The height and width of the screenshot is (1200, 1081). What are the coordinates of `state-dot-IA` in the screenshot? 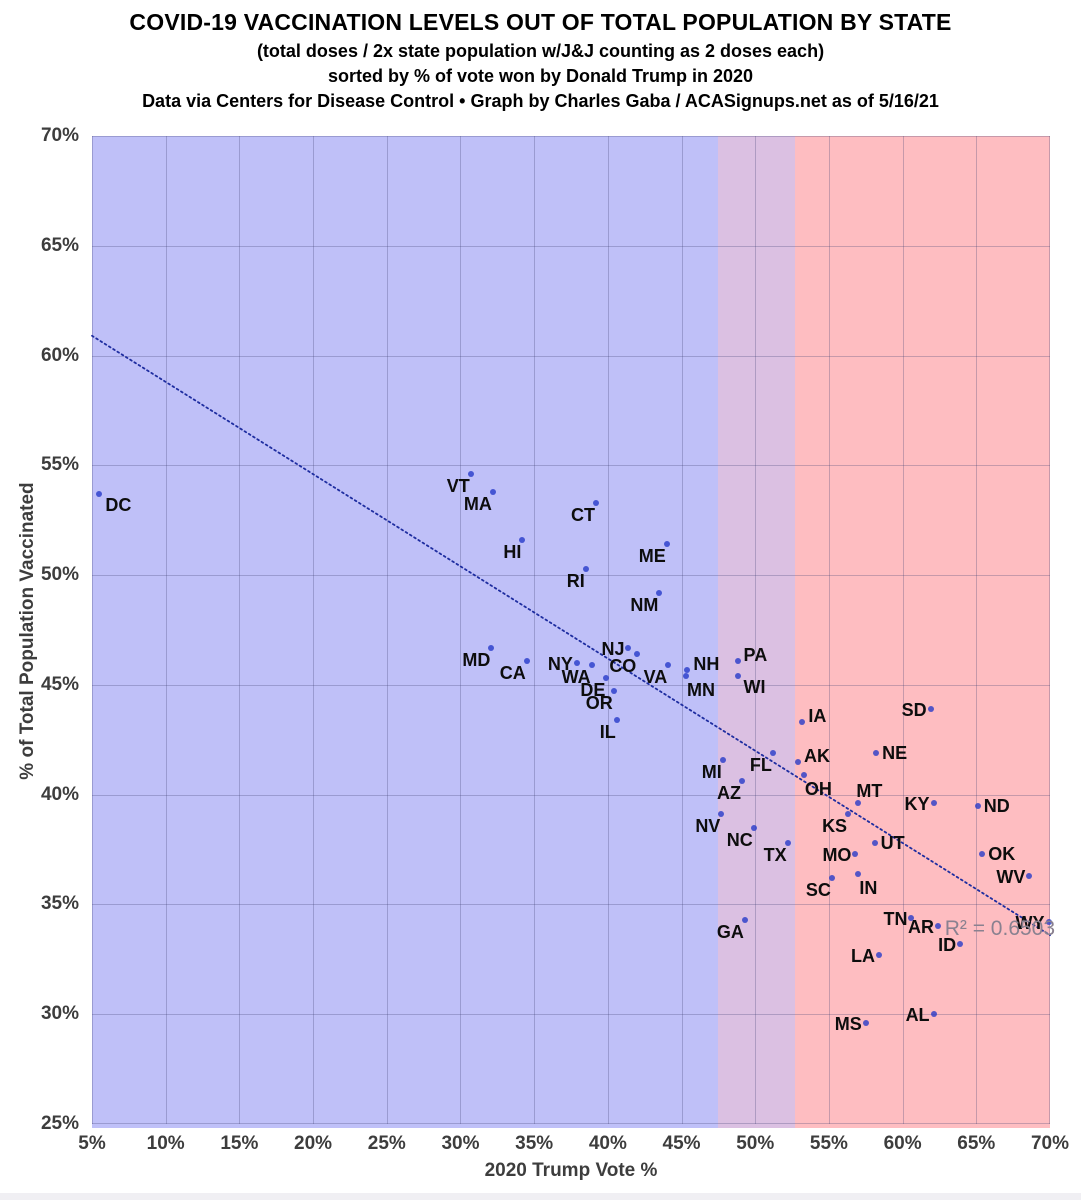 It's located at (802, 722).